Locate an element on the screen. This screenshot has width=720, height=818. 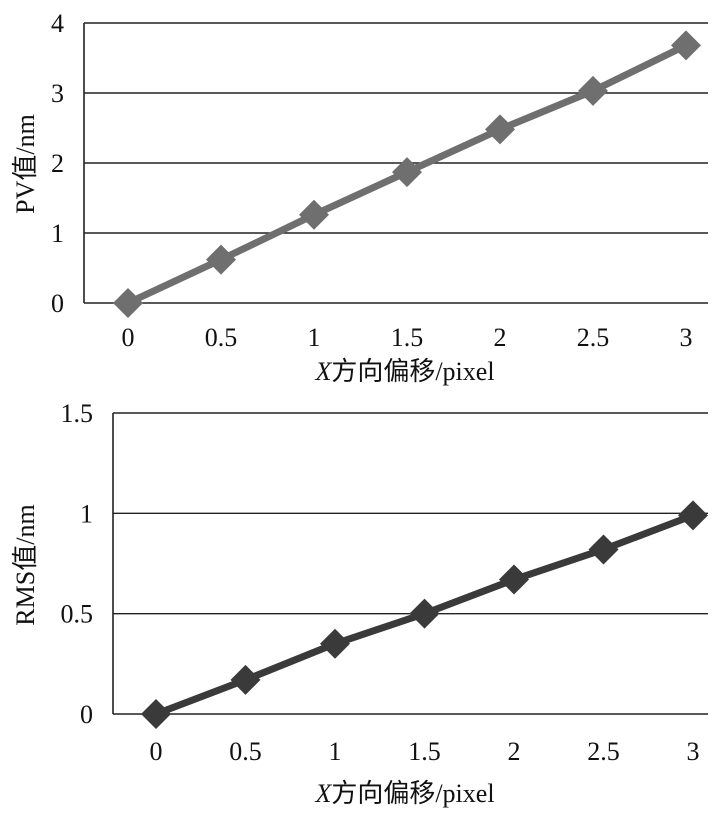
pv-x-axis-label: X方向偏移/pixel is located at coordinates (404, 371).